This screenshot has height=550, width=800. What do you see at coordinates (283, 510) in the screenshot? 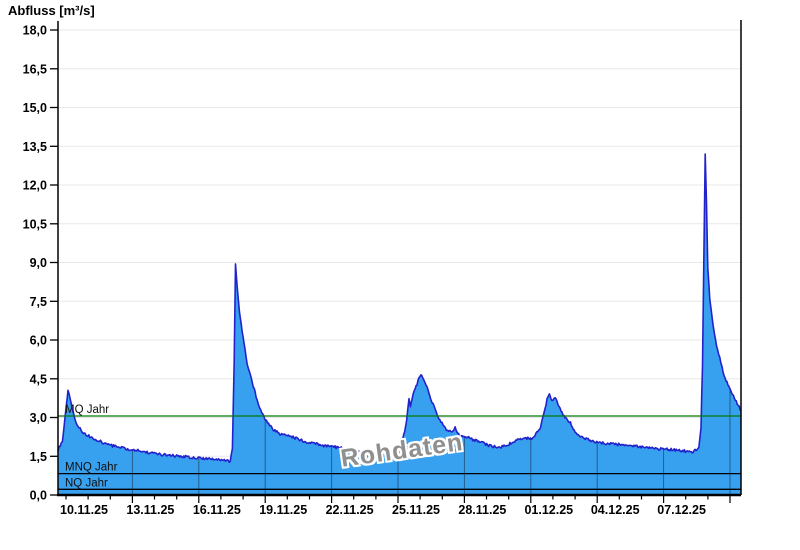
I see `x-tick-label: 19.11.25` at bounding box center [283, 510].